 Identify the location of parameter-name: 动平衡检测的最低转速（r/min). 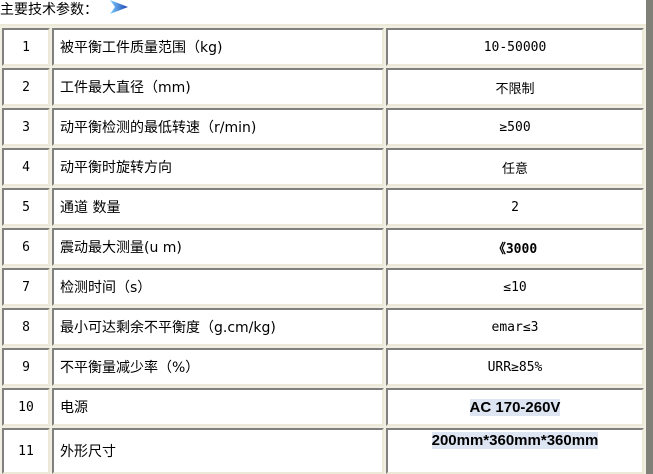
(218, 127).